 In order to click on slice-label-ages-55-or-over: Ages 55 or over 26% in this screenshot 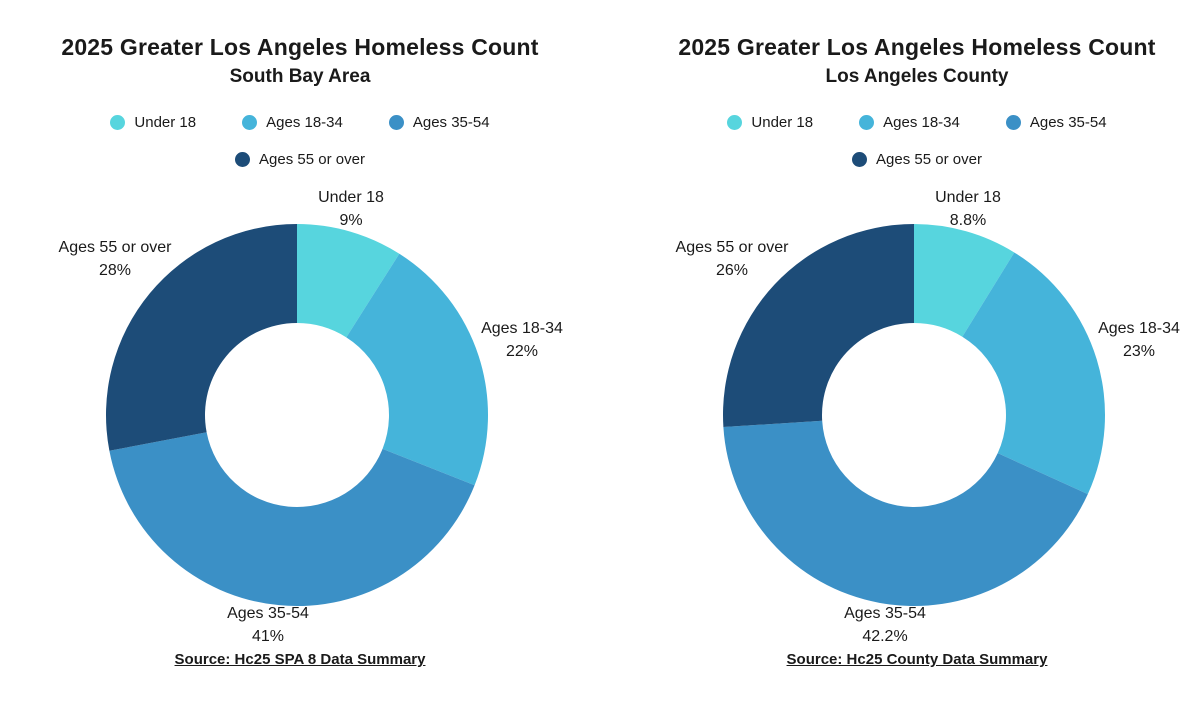, I will do `click(732, 259)`.